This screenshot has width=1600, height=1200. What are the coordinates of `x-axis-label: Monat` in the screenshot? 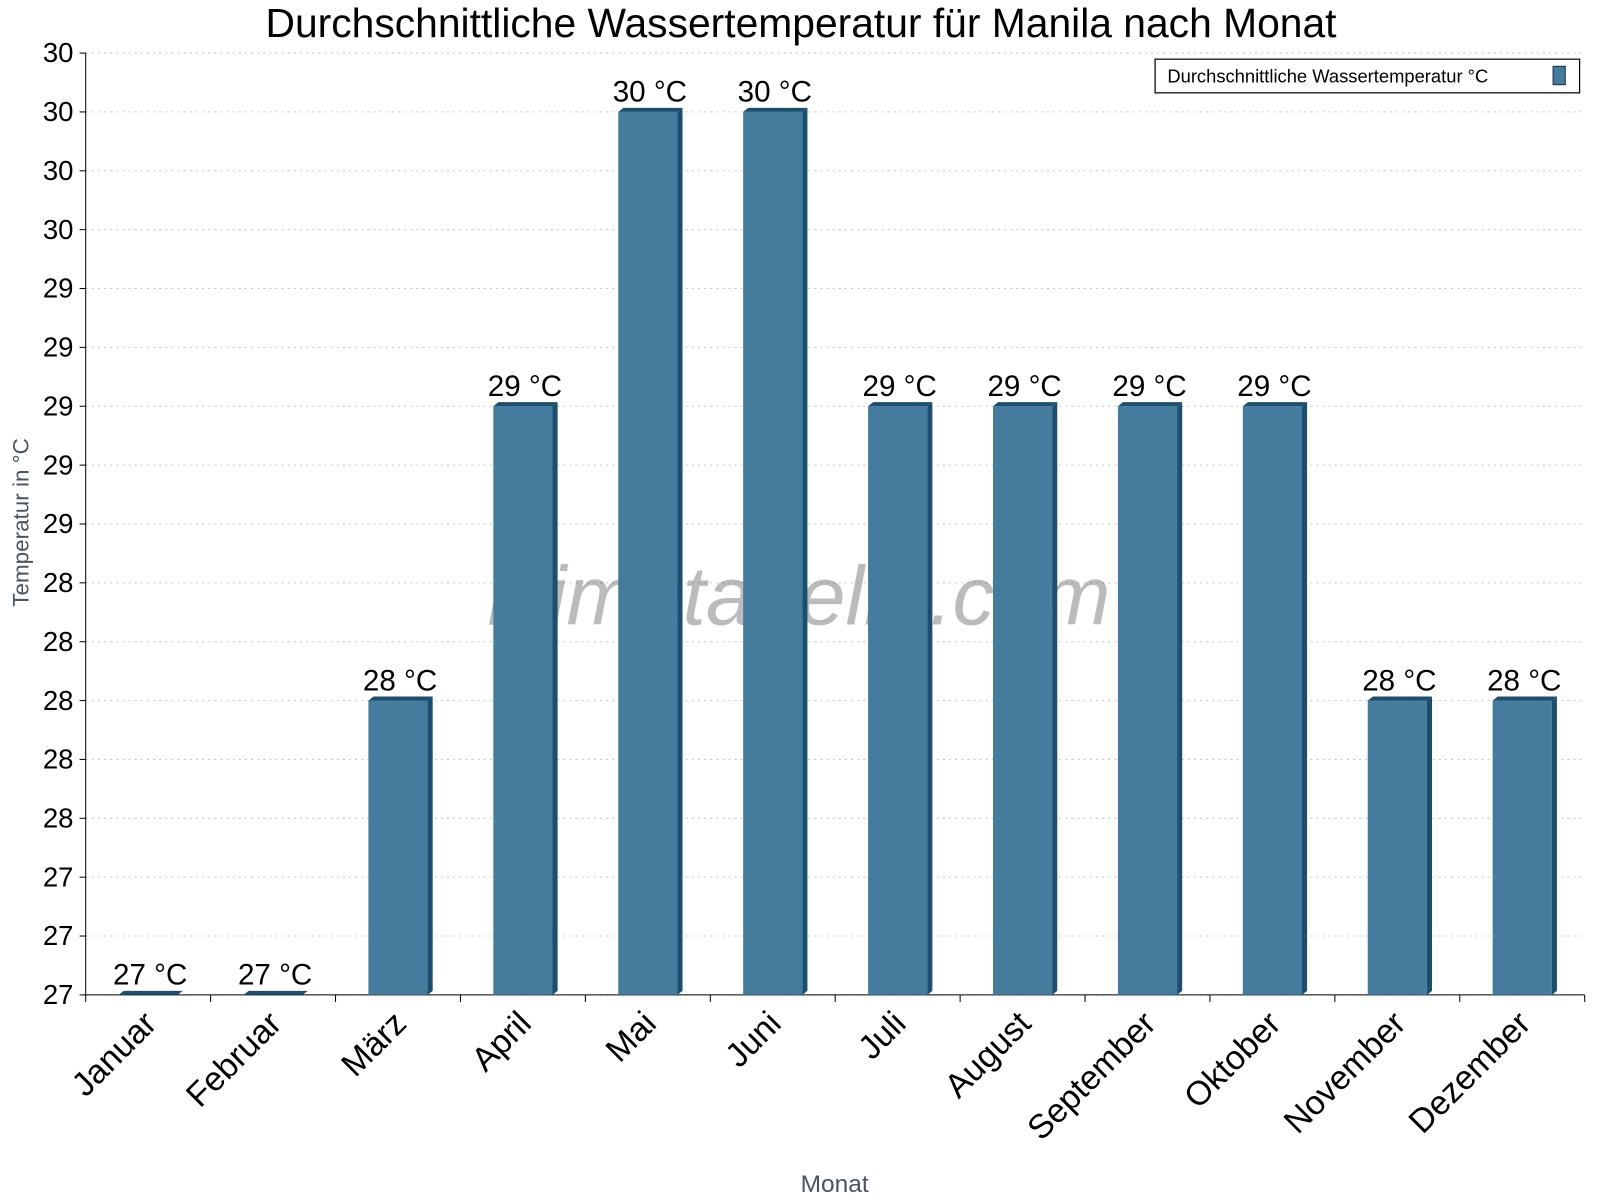 It's located at (835, 1184).